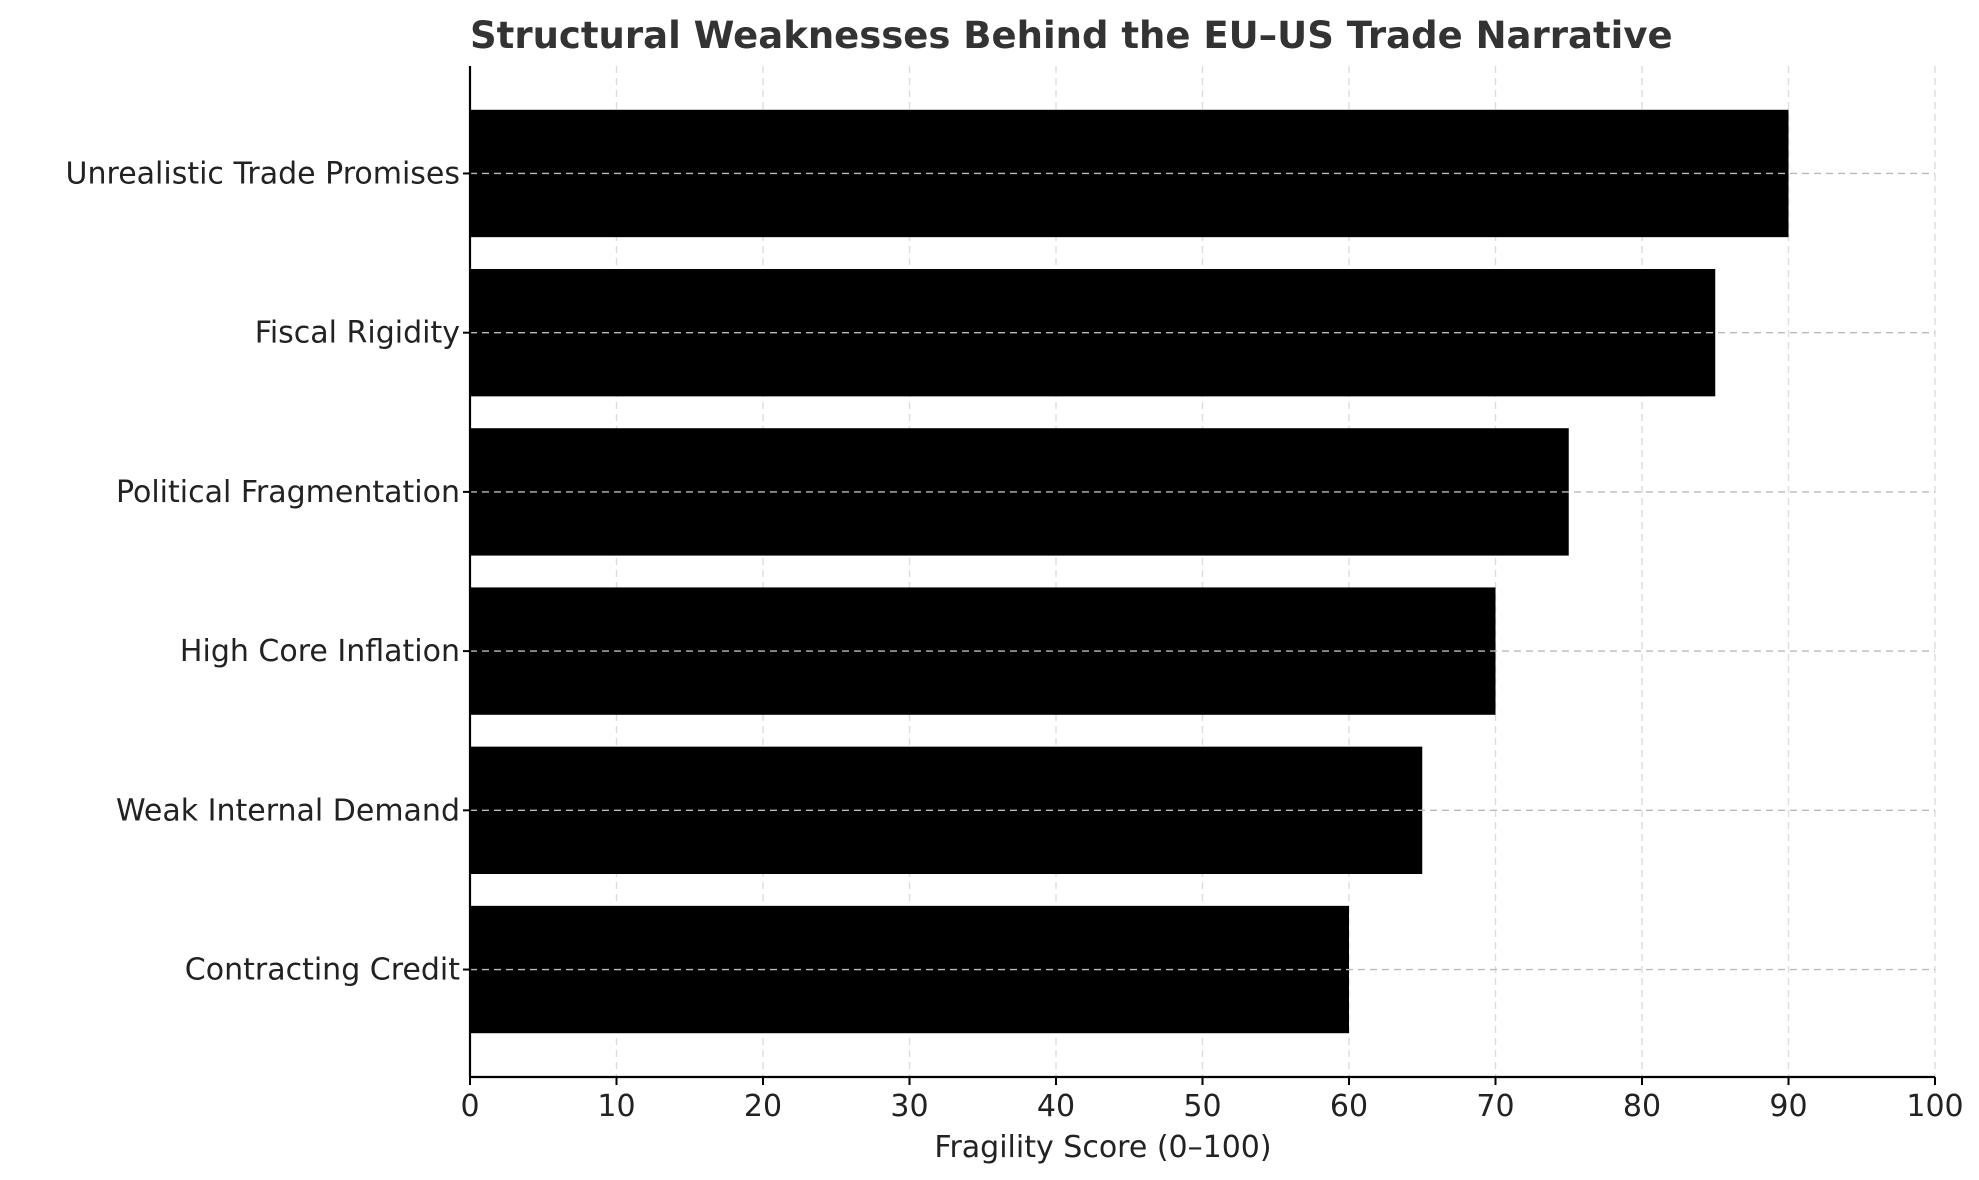 This screenshot has height=1180, width=1979. What do you see at coordinates (322, 970) in the screenshot?
I see `category-label: Contracting Credit` at bounding box center [322, 970].